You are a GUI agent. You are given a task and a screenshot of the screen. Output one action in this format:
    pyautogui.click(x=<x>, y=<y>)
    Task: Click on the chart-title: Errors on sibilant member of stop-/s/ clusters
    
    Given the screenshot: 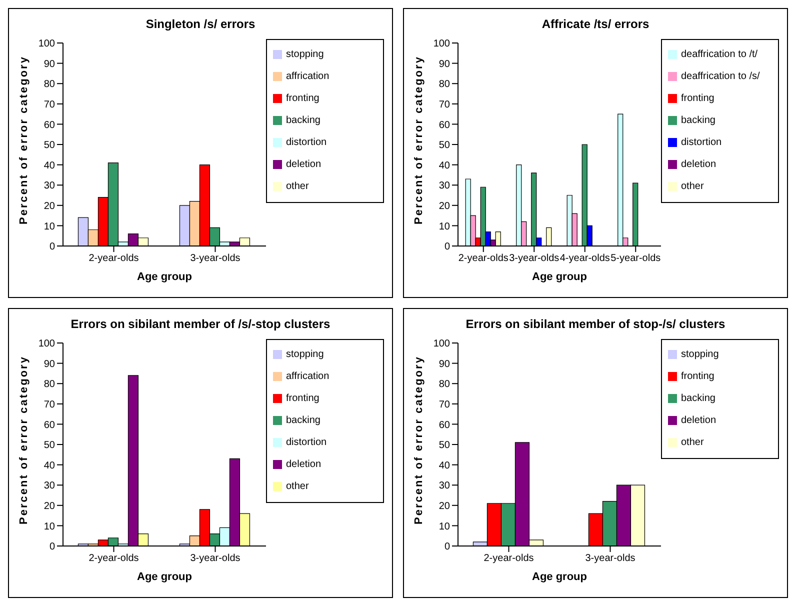 What is the action you would take?
    pyautogui.click(x=595, y=325)
    